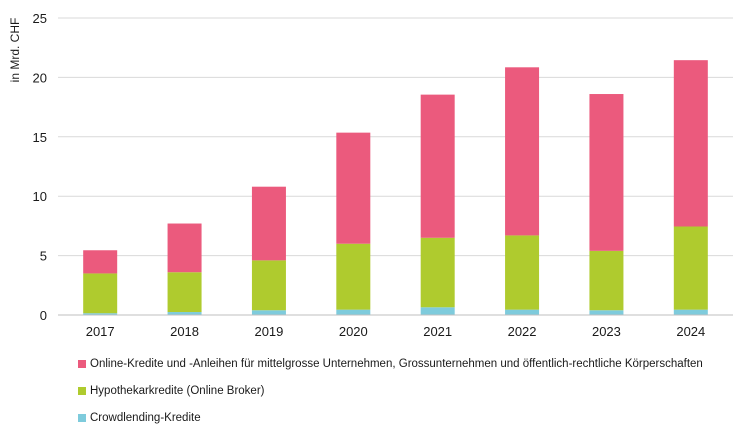 This screenshot has height=432, width=750. Describe the element at coordinates (396, 331) in the screenshot. I see `x-tick-labels: 2017 2018 2019 2020 2021 2022 2023 2024` at that location.